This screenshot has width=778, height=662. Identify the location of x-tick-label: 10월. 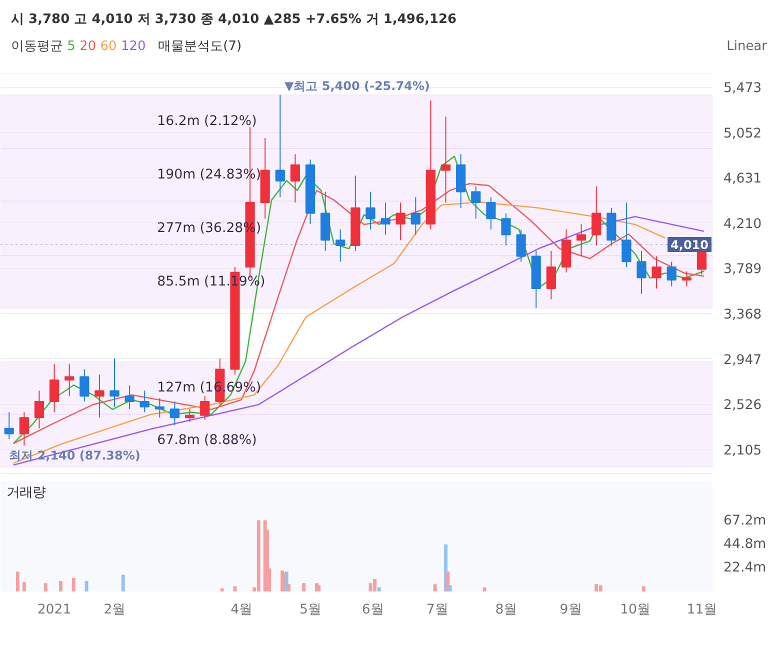
(635, 610).